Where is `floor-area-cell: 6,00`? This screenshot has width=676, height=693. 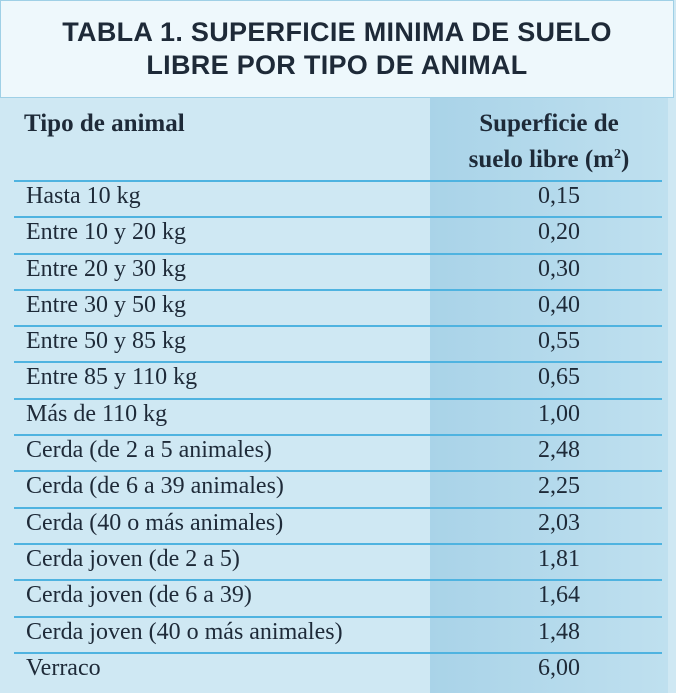
floor-area-cell: 6,00 is located at coordinates (559, 667).